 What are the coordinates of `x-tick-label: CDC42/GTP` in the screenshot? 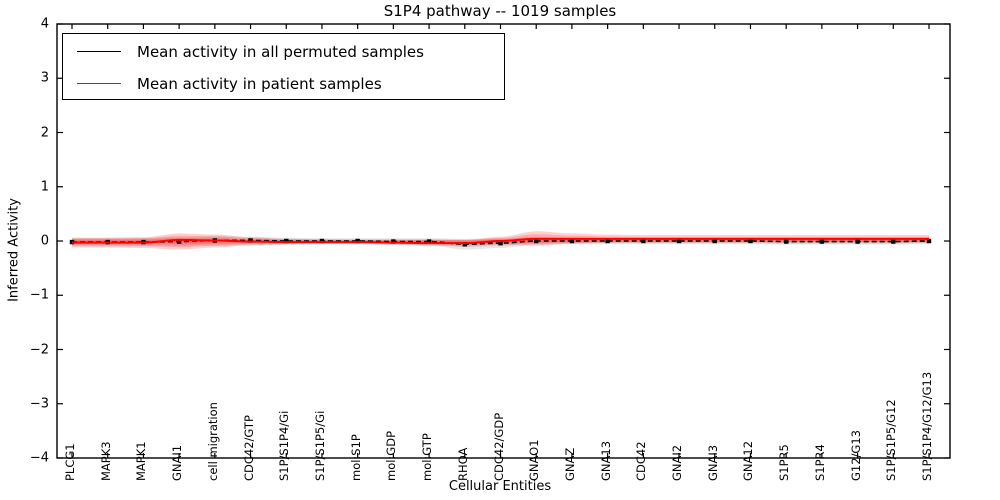 It's located at (248, 448).